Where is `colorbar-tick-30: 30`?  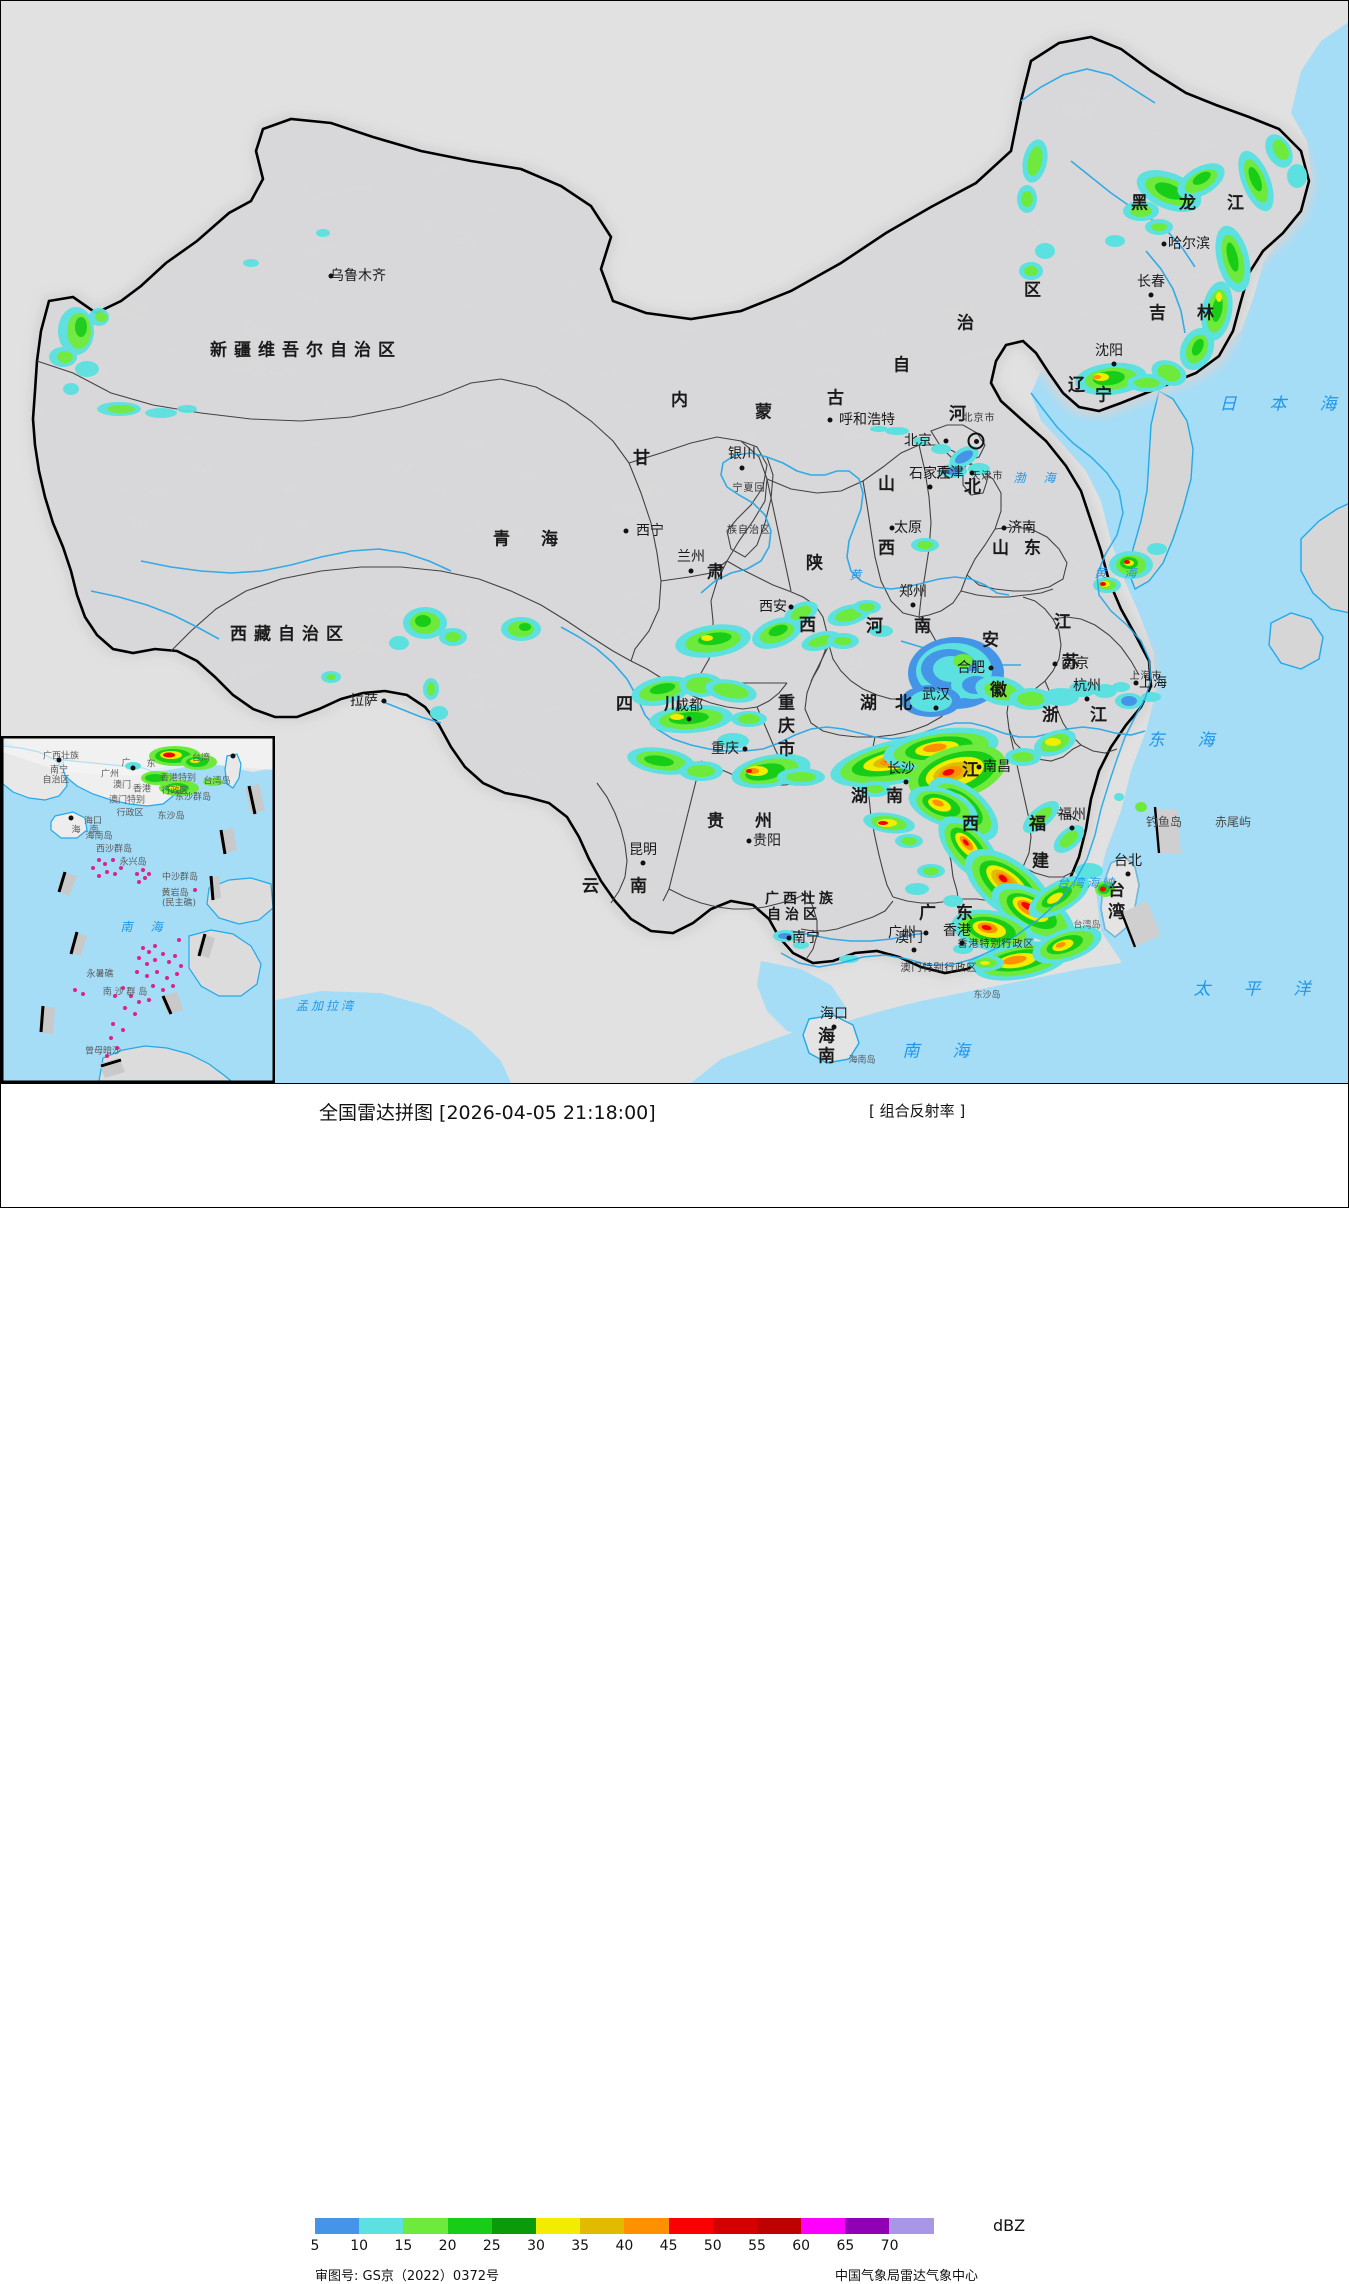
colorbar-tick-30: 30 is located at coordinates (536, 2246).